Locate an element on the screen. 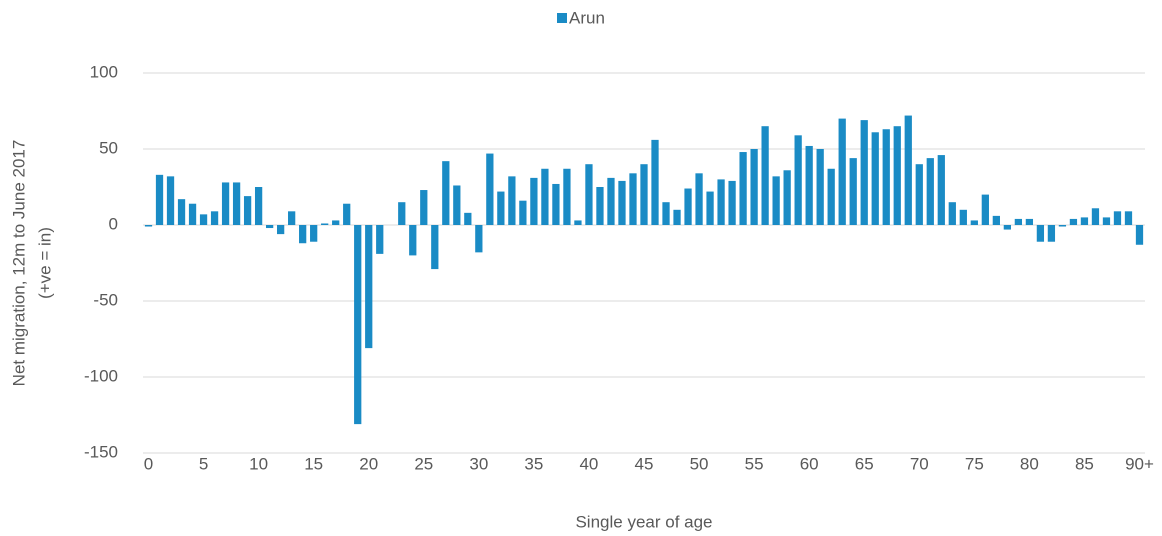 The image size is (1162, 536). legend-swatch is located at coordinates (562, 18).